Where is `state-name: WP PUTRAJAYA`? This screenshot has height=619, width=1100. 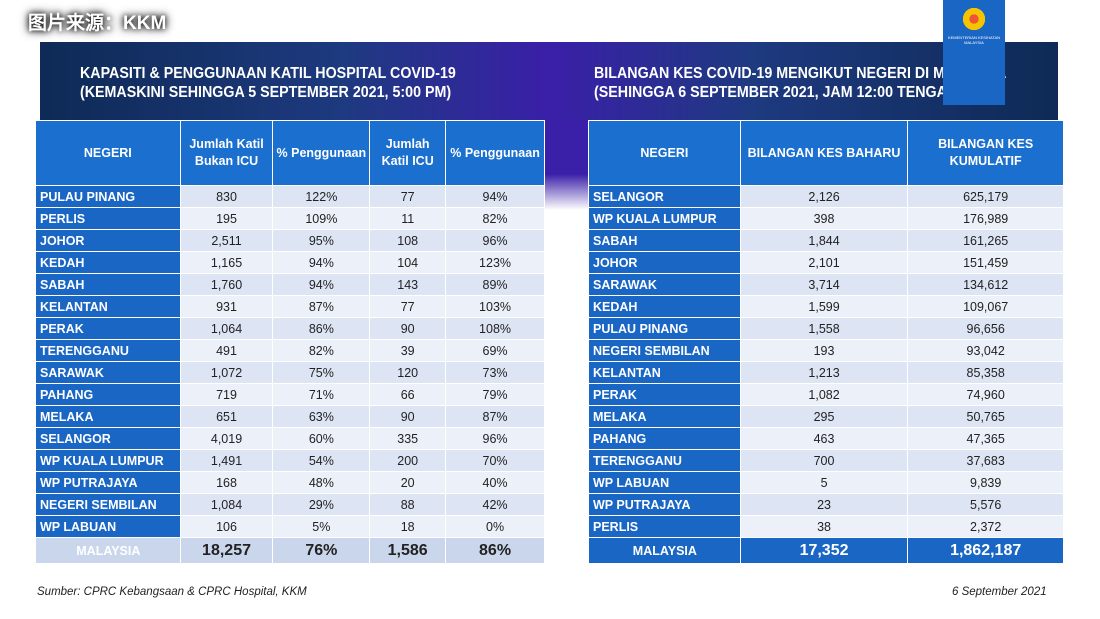
state-name: WP PUTRAJAYA is located at coordinates (108, 482).